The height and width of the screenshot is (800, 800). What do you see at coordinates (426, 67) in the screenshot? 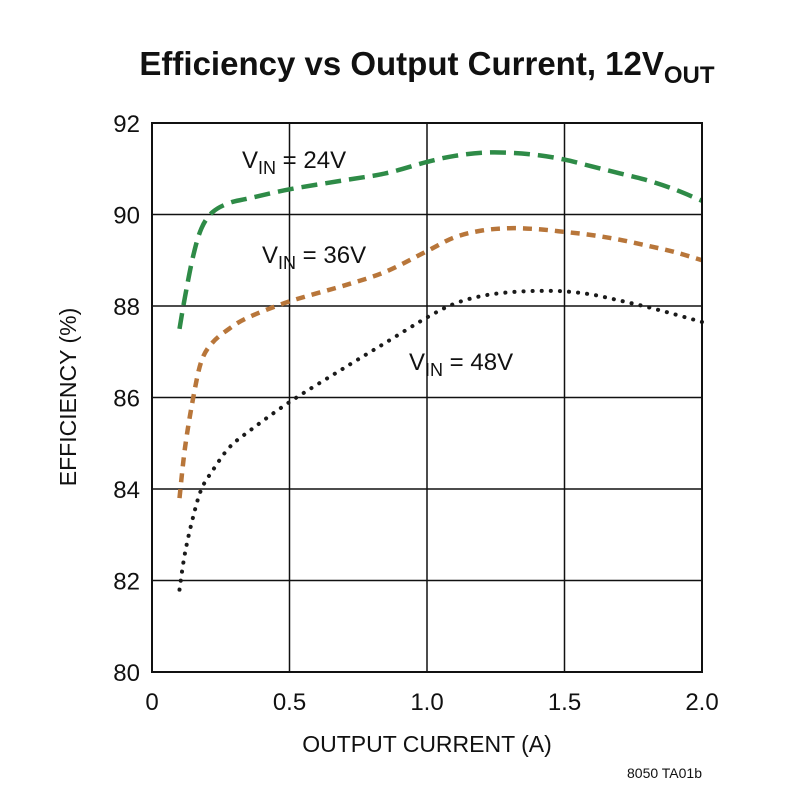
I see `chart-title: Efficiency vs Output Current, 12VOUT` at bounding box center [426, 67].